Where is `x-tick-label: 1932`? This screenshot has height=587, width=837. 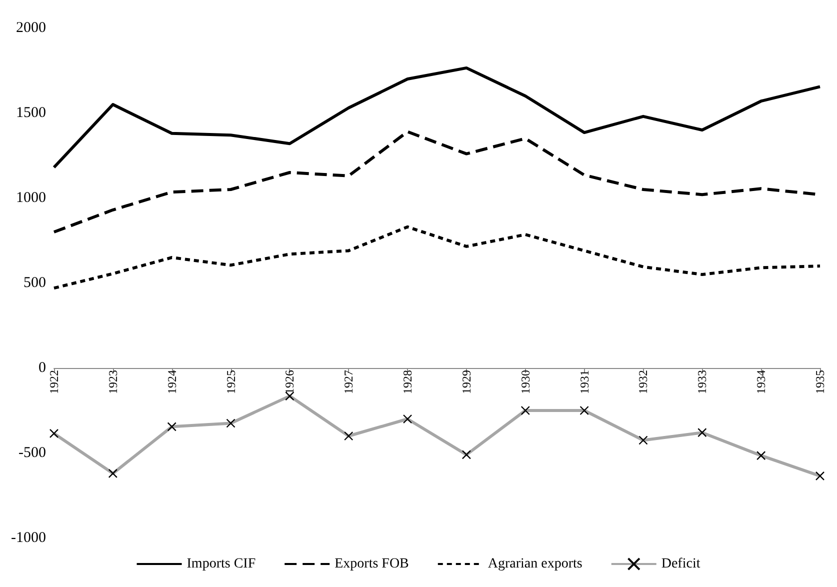
x-tick-label: 1932 is located at coordinates (643, 382).